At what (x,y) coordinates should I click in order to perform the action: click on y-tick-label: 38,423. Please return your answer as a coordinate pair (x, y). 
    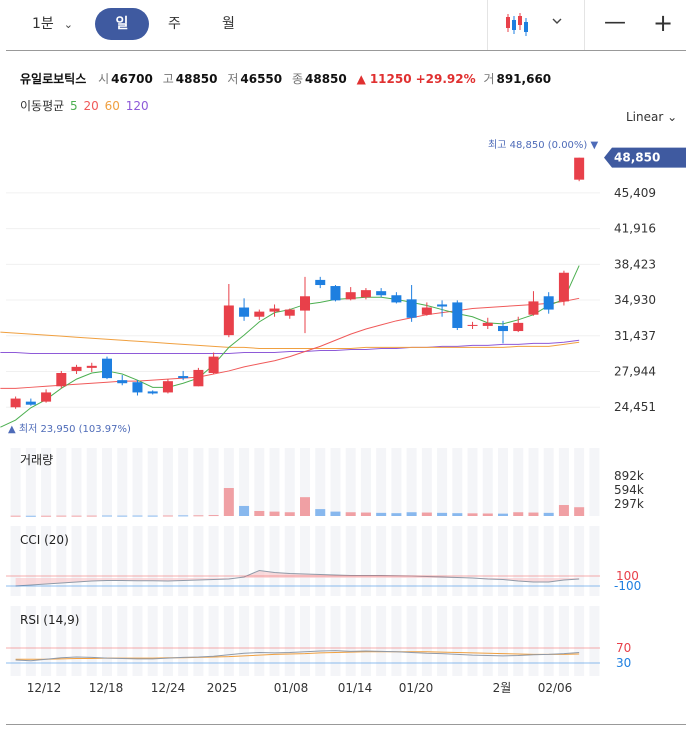
    Looking at the image, I should click on (635, 264).